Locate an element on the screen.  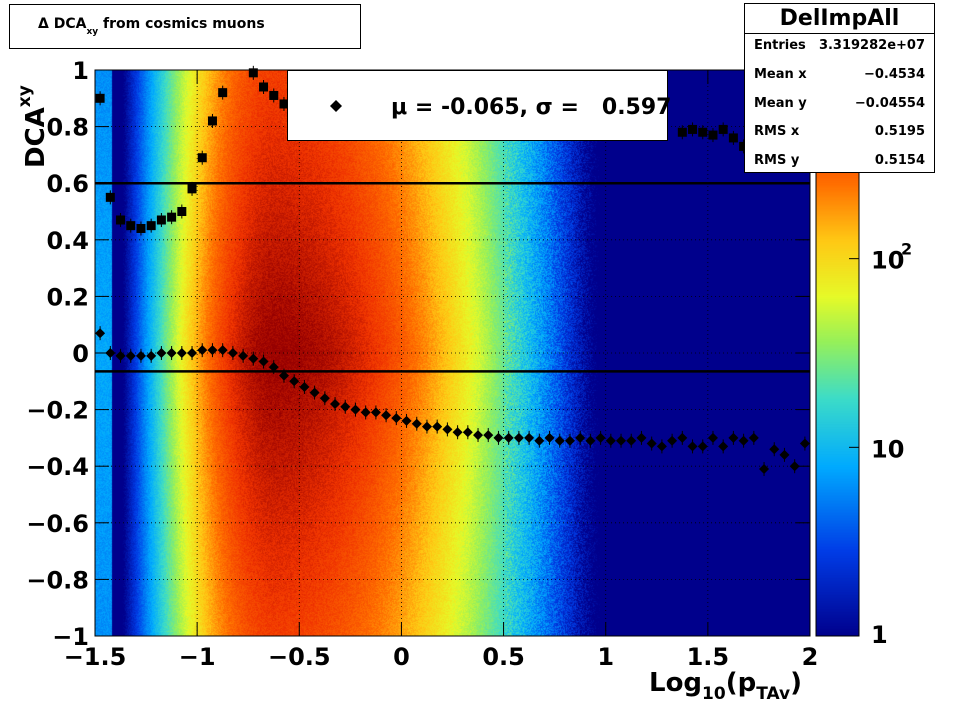
x-tick-label: −1 is located at coordinates (197, 657).